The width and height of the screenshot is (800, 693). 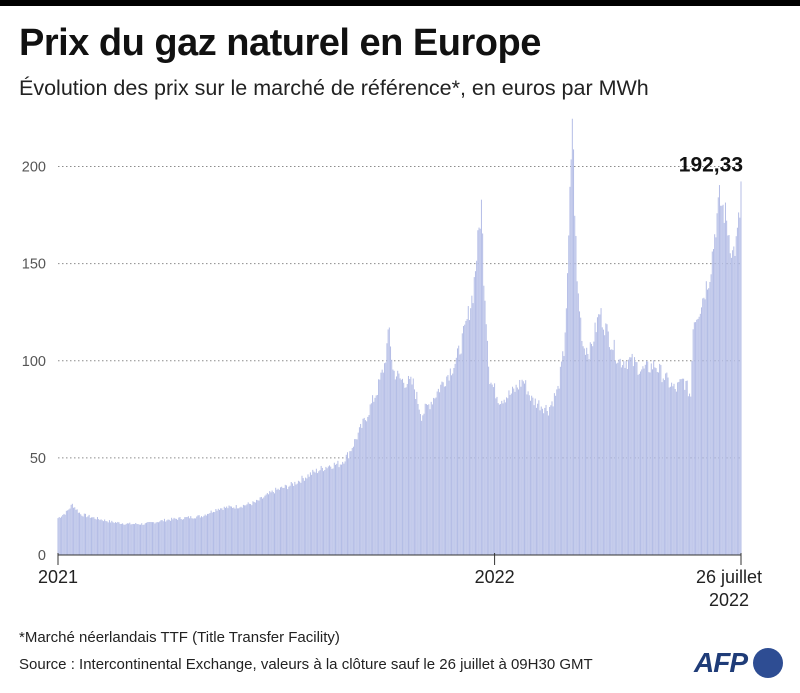 I want to click on x-tick-label-0: 2021, so click(x=58, y=577).